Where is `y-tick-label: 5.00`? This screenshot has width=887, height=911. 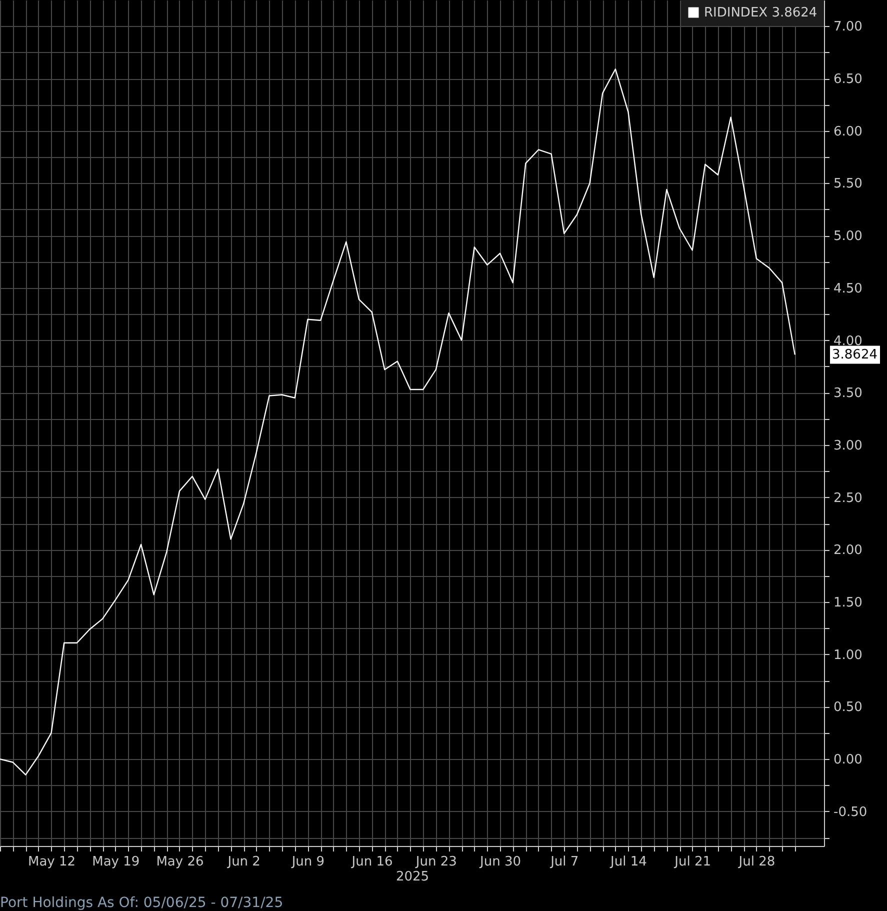
y-tick-label: 5.00 is located at coordinates (848, 236).